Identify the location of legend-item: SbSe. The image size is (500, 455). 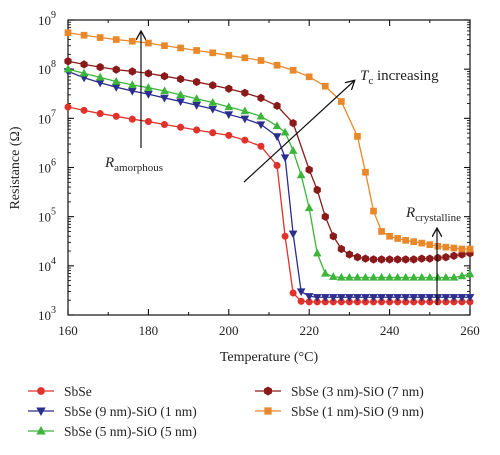
(60, 391).